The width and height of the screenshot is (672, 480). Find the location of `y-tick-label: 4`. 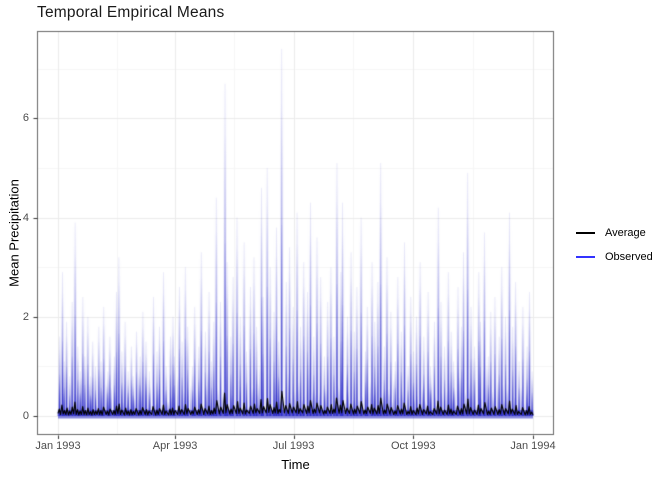

y-tick-label: 4 is located at coordinates (25, 217).